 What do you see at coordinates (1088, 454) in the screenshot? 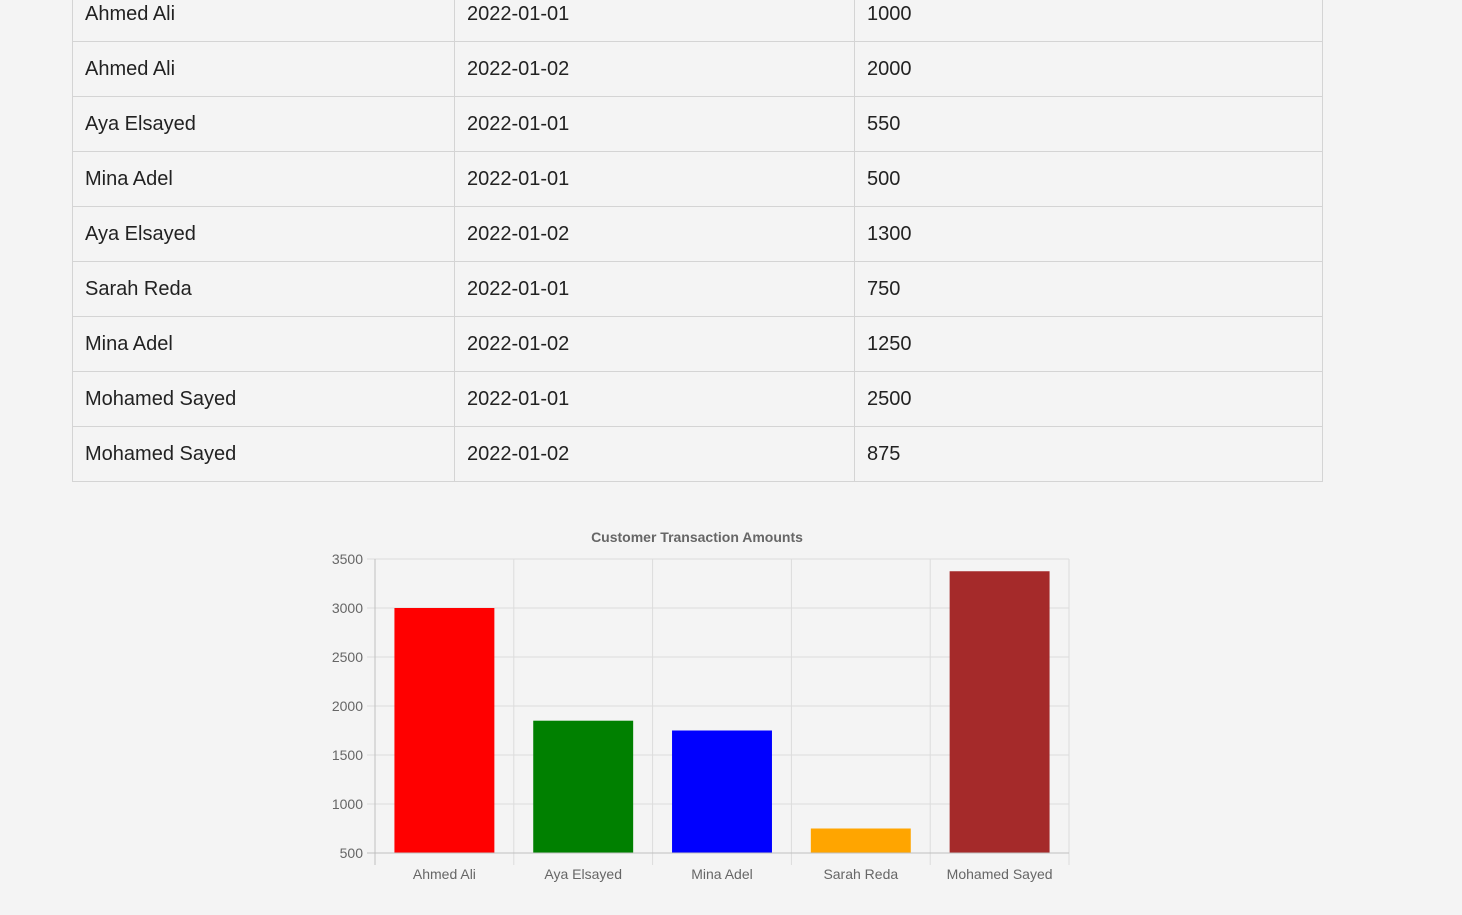
I see `transaction-amount-cell: 875` at bounding box center [1088, 454].